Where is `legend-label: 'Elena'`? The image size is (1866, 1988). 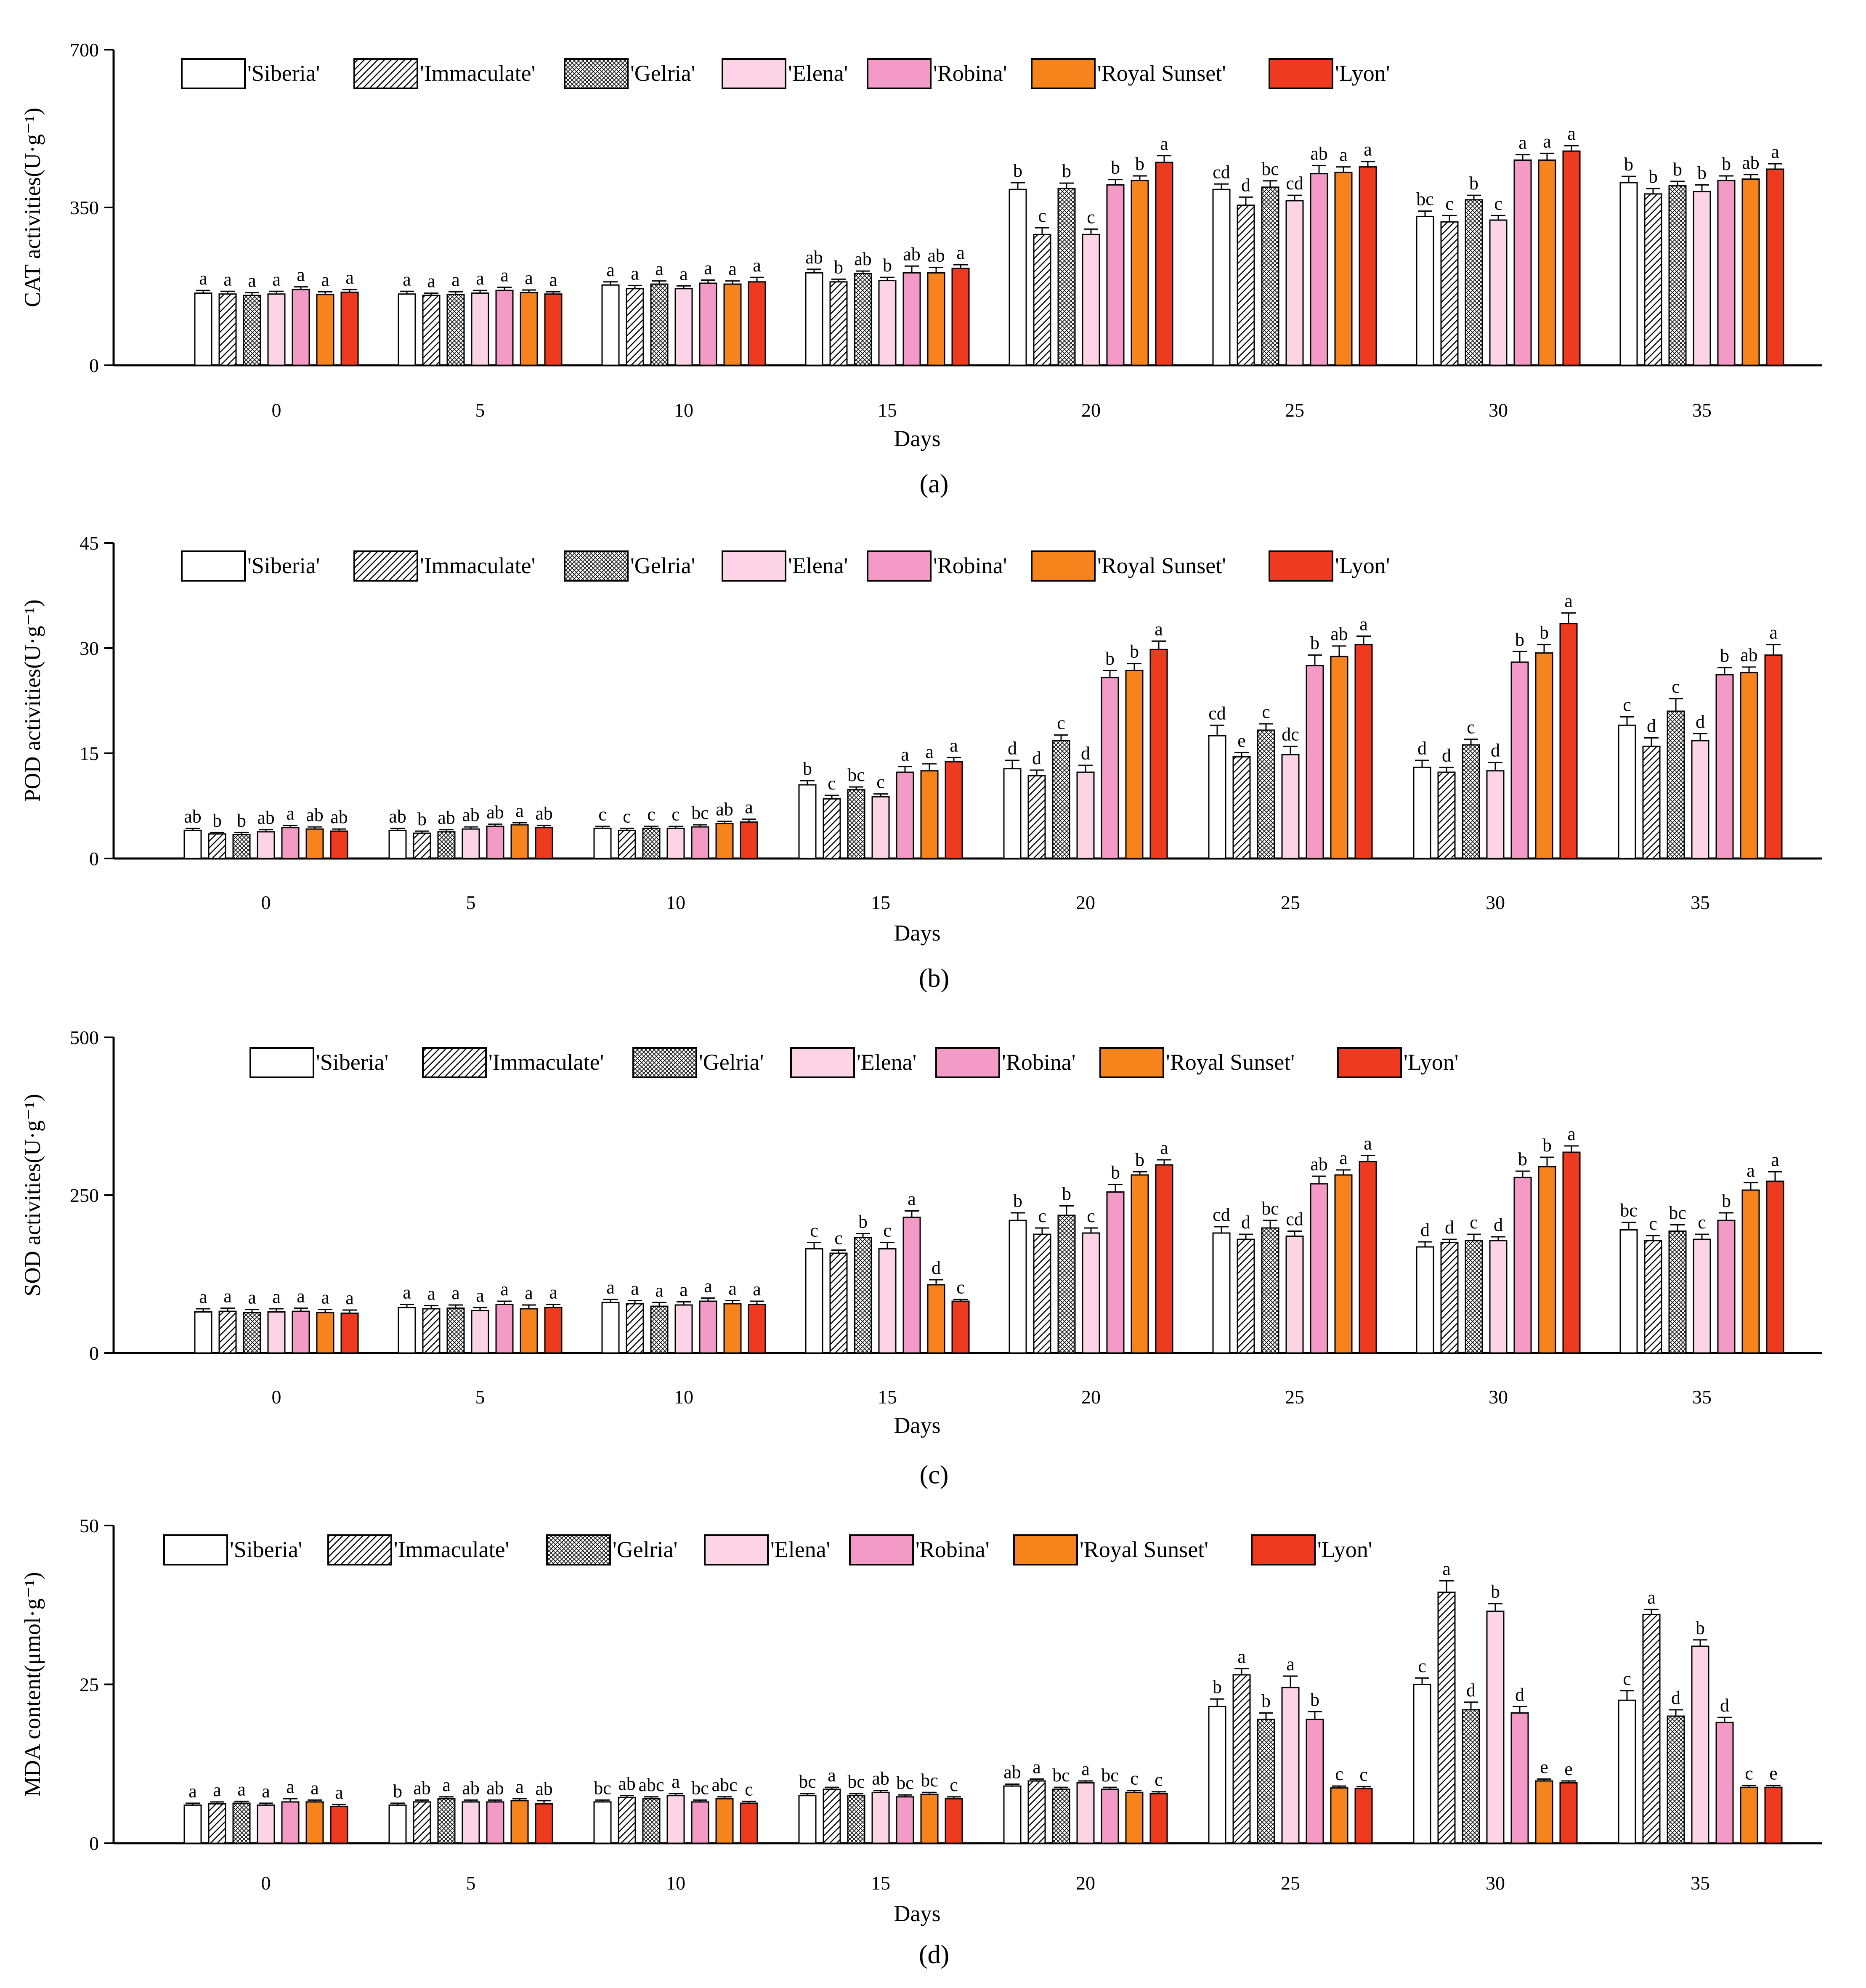 legend-label: 'Elena' is located at coordinates (886, 1062).